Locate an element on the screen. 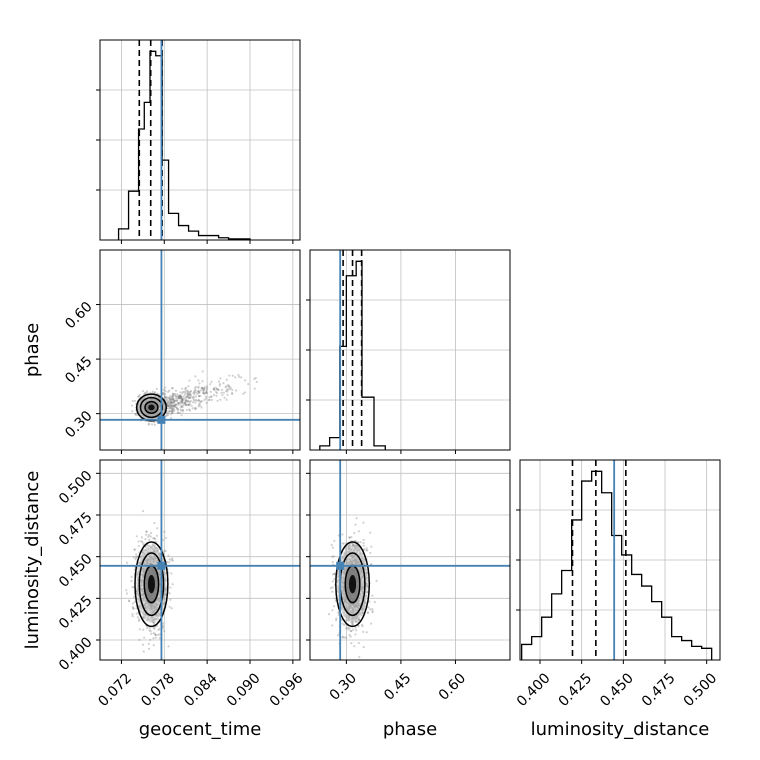  x-tick-label: 0.425 is located at coordinates (576, 690).